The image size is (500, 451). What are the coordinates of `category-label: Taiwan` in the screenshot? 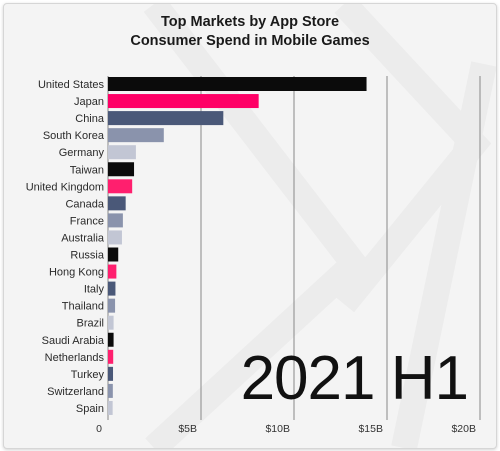 It's located at (87, 170).